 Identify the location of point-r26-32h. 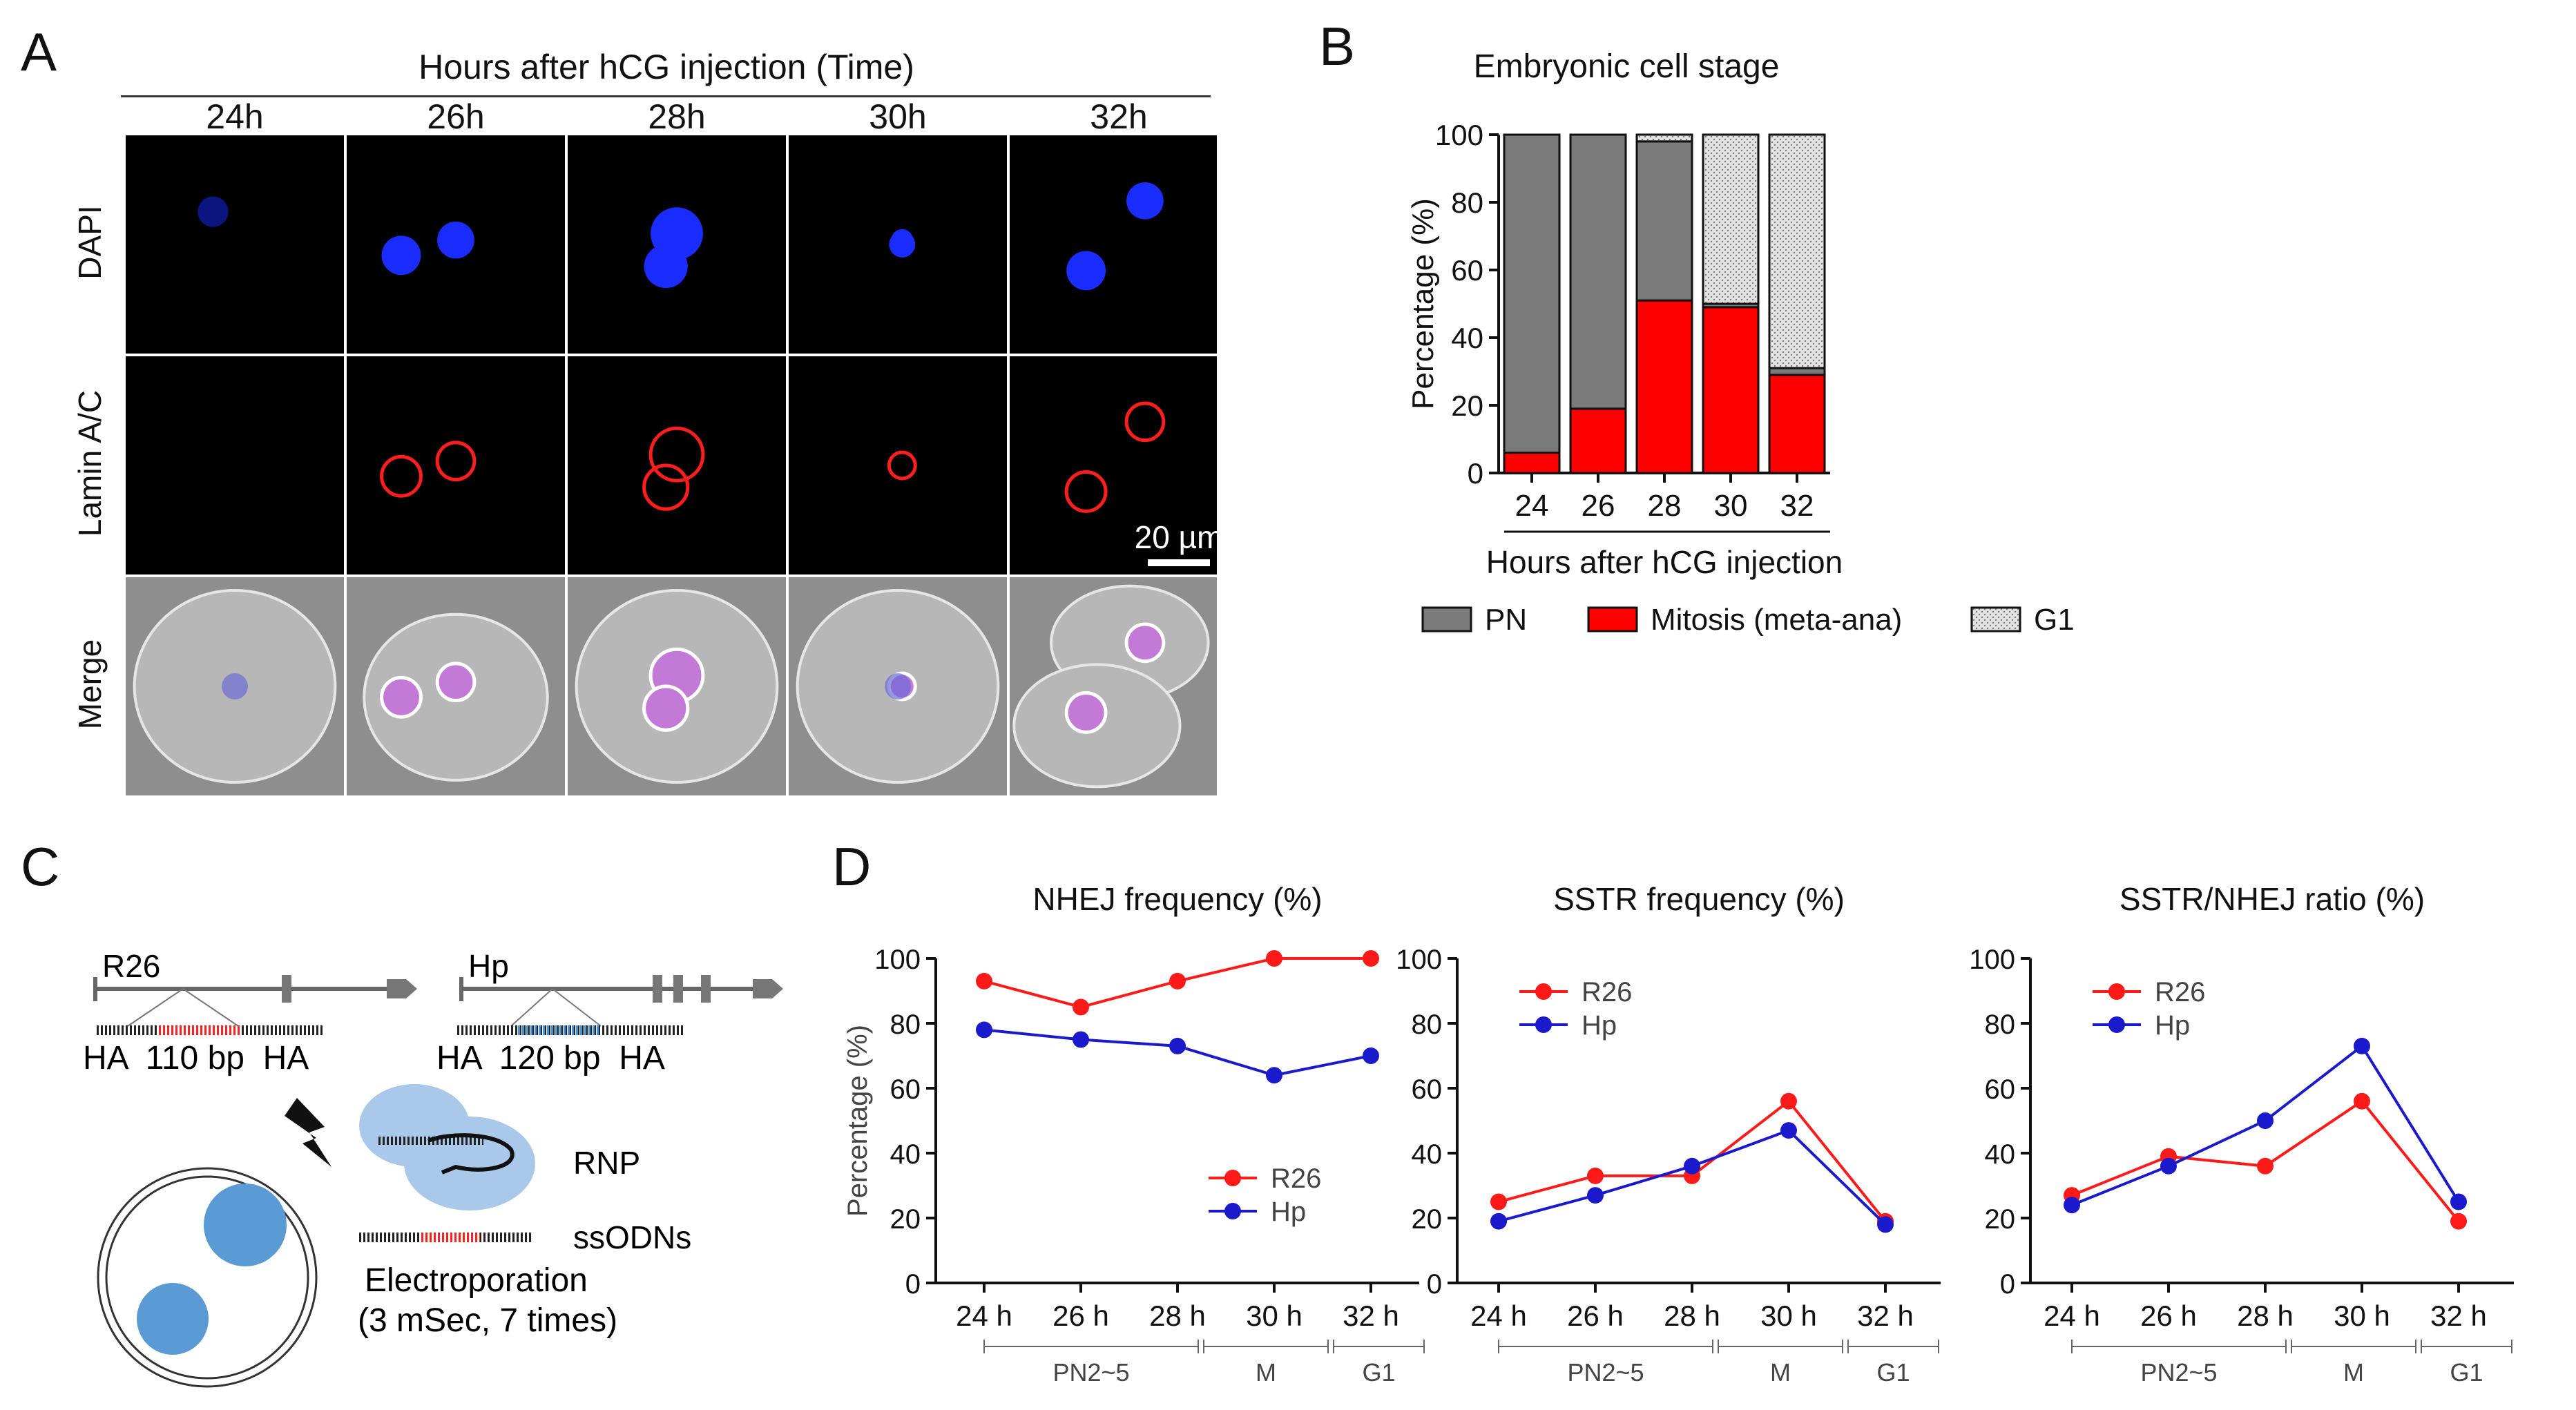
(1371, 958).